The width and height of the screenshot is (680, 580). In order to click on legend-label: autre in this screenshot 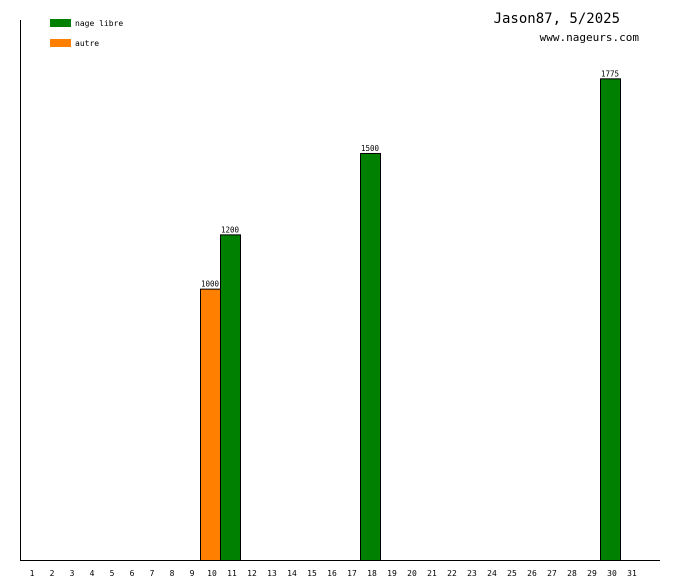, I will do `click(87, 43)`.